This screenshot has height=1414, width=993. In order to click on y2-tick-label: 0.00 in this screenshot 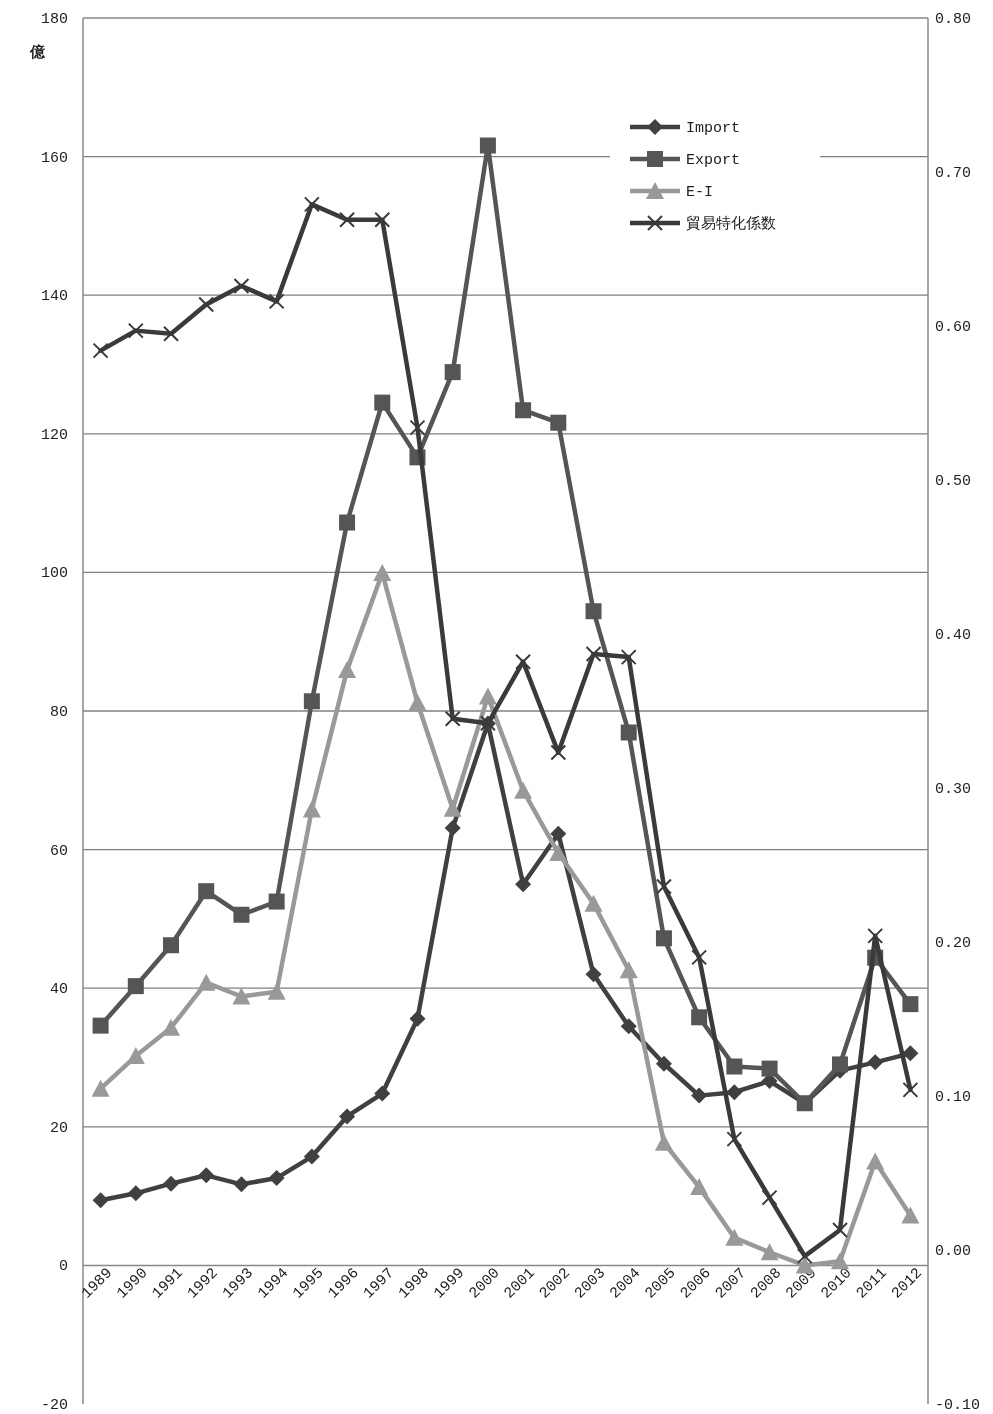, I will do `click(953, 1251)`.